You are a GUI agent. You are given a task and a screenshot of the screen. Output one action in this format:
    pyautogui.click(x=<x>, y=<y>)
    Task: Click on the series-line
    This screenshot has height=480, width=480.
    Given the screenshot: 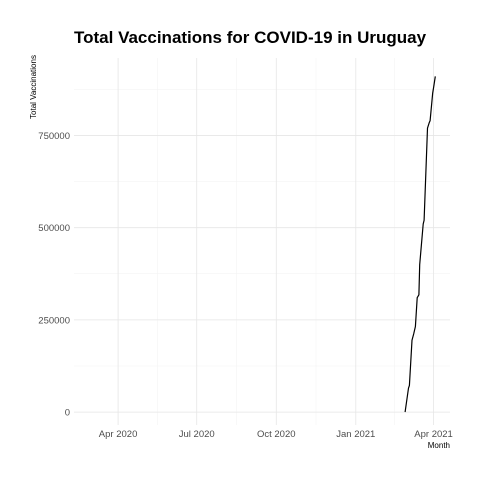 What is the action you would take?
    pyautogui.click(x=420, y=244)
    